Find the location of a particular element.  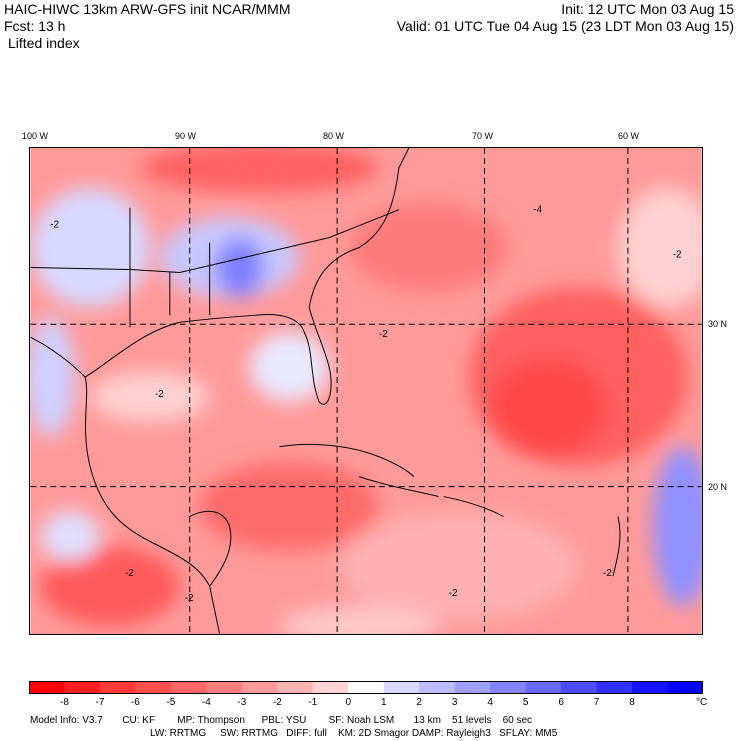

colorbar-label: -1 is located at coordinates (313, 702).